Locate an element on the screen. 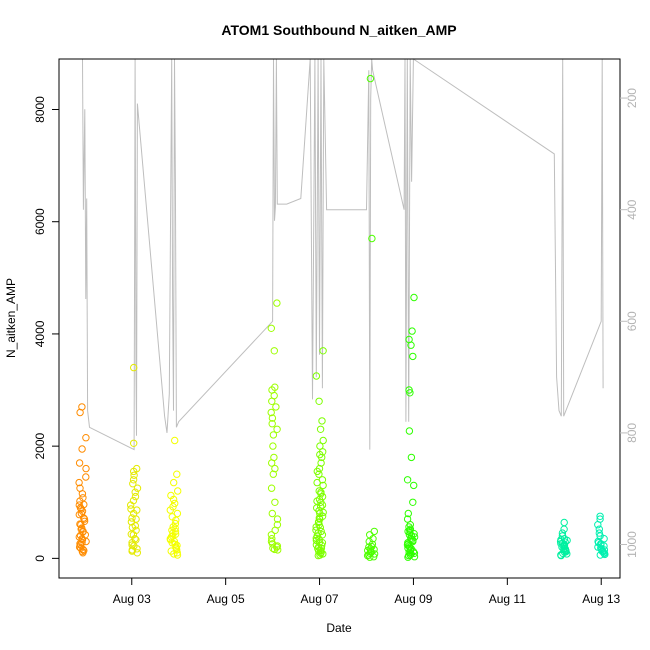 The width and height of the screenshot is (650, 650). right-tick-label: 1000 is located at coordinates (632, 544).